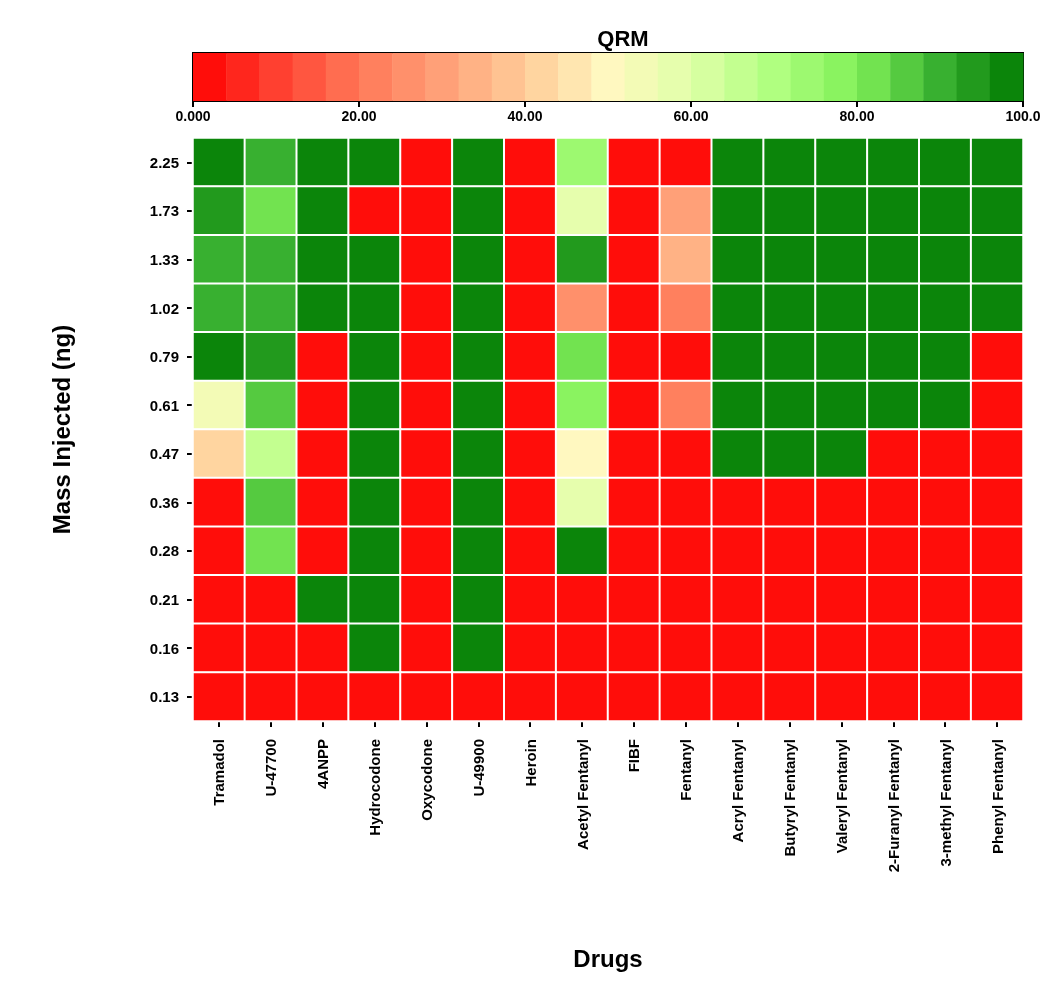 The image size is (1060, 1005). What do you see at coordinates (164, 259) in the screenshot?
I see `y-tick-label: 1.33` at bounding box center [164, 259].